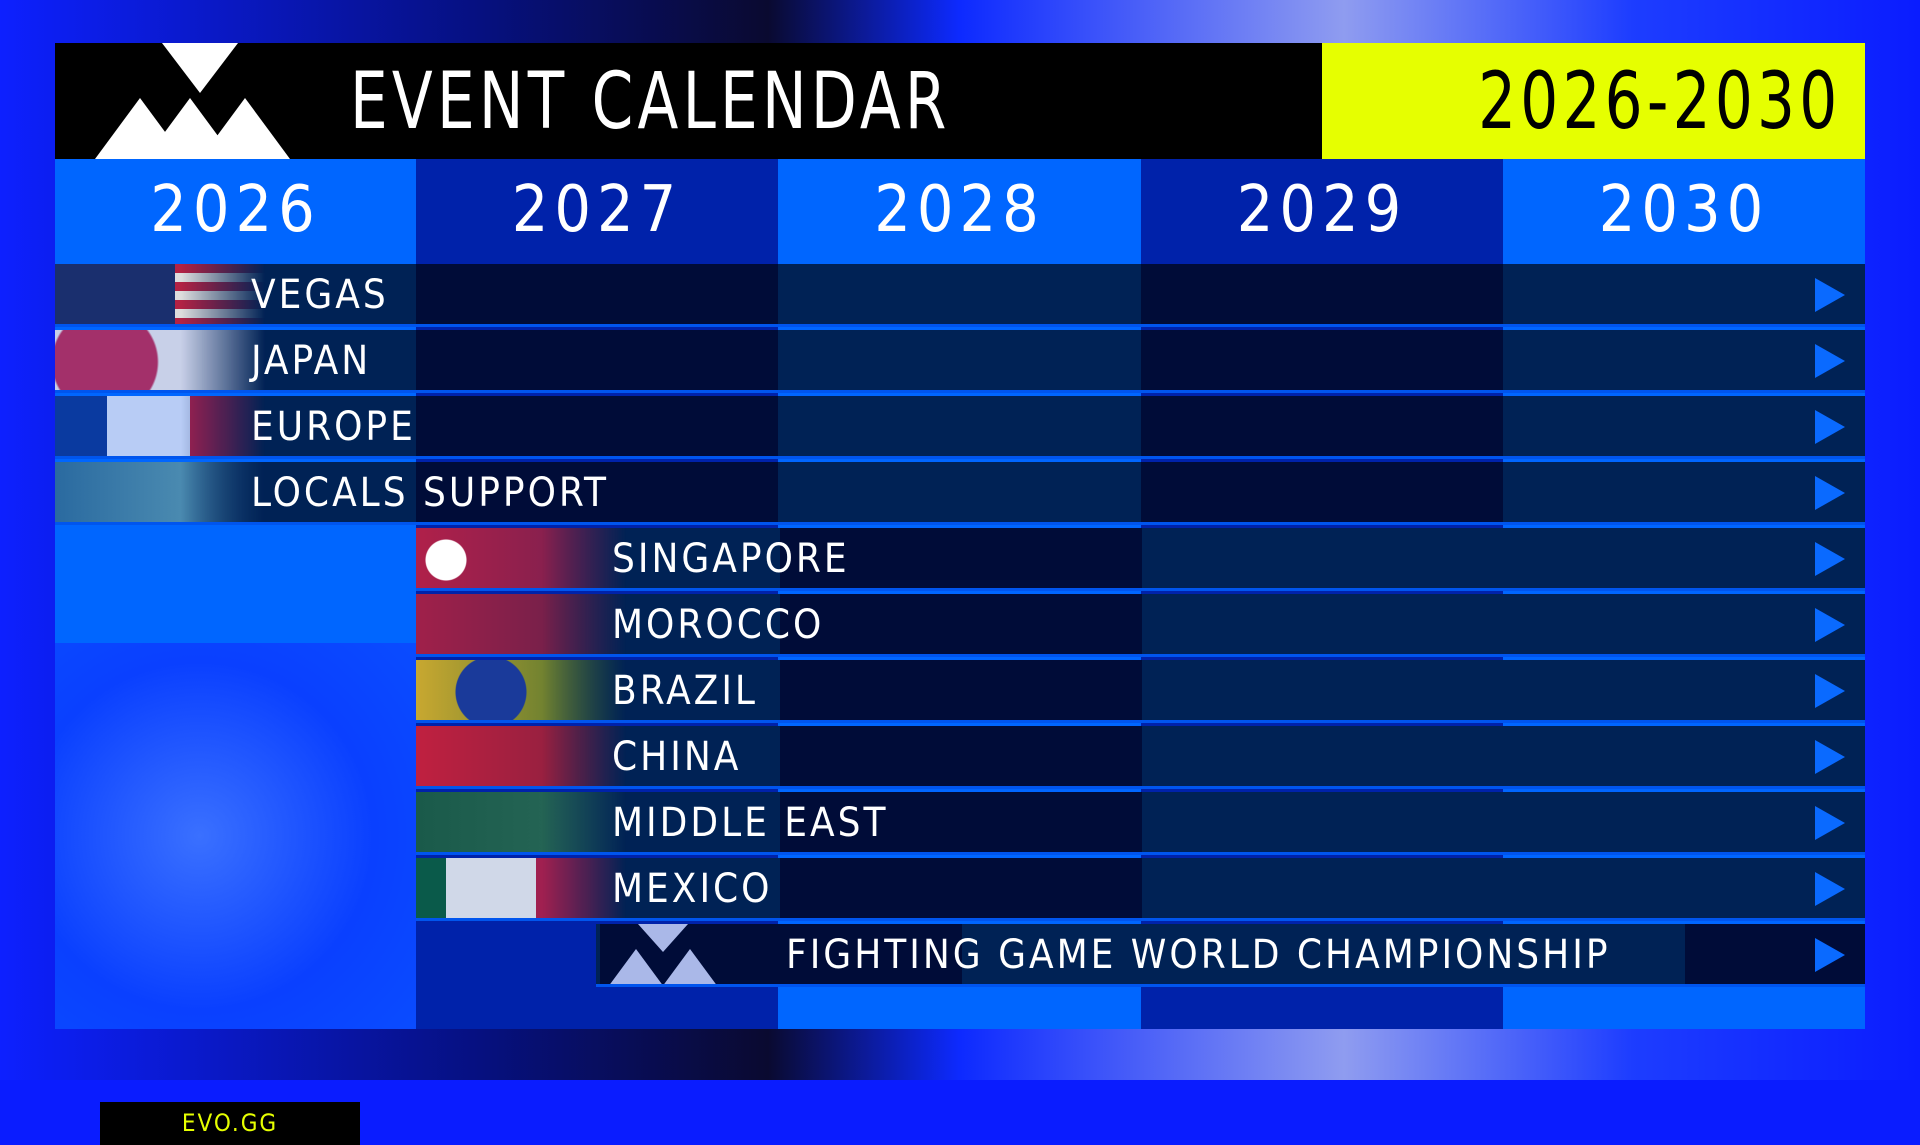 The height and width of the screenshot is (1145, 1920). I want to click on event-label: EUROPE, so click(333, 427).